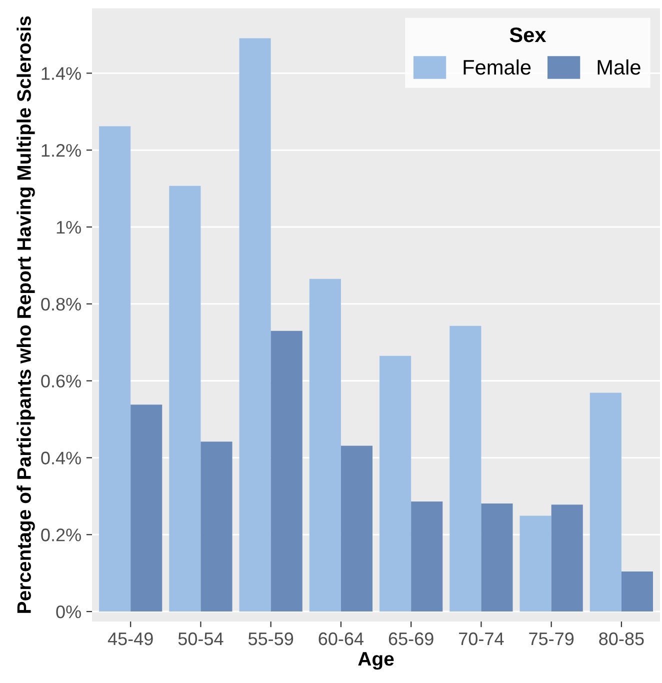 The width and height of the screenshot is (662, 683). What do you see at coordinates (341, 639) in the screenshot?
I see `x-tick-label: 60-64` at bounding box center [341, 639].